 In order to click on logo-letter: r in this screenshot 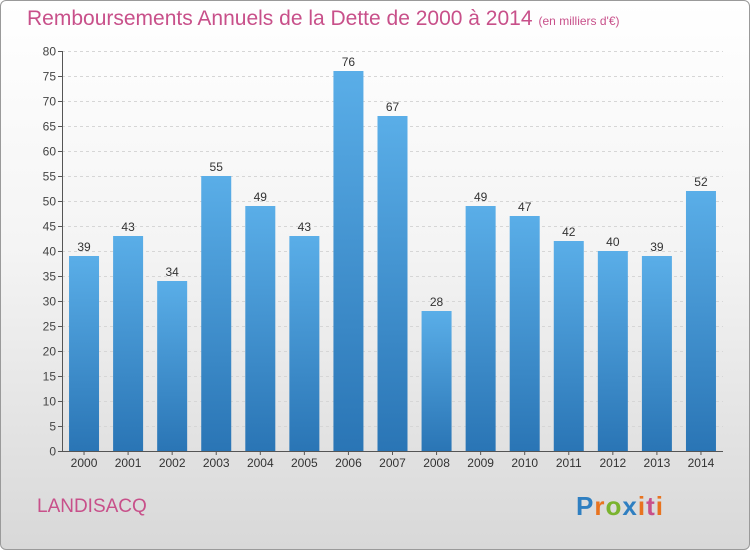, I will do `click(600, 506)`.